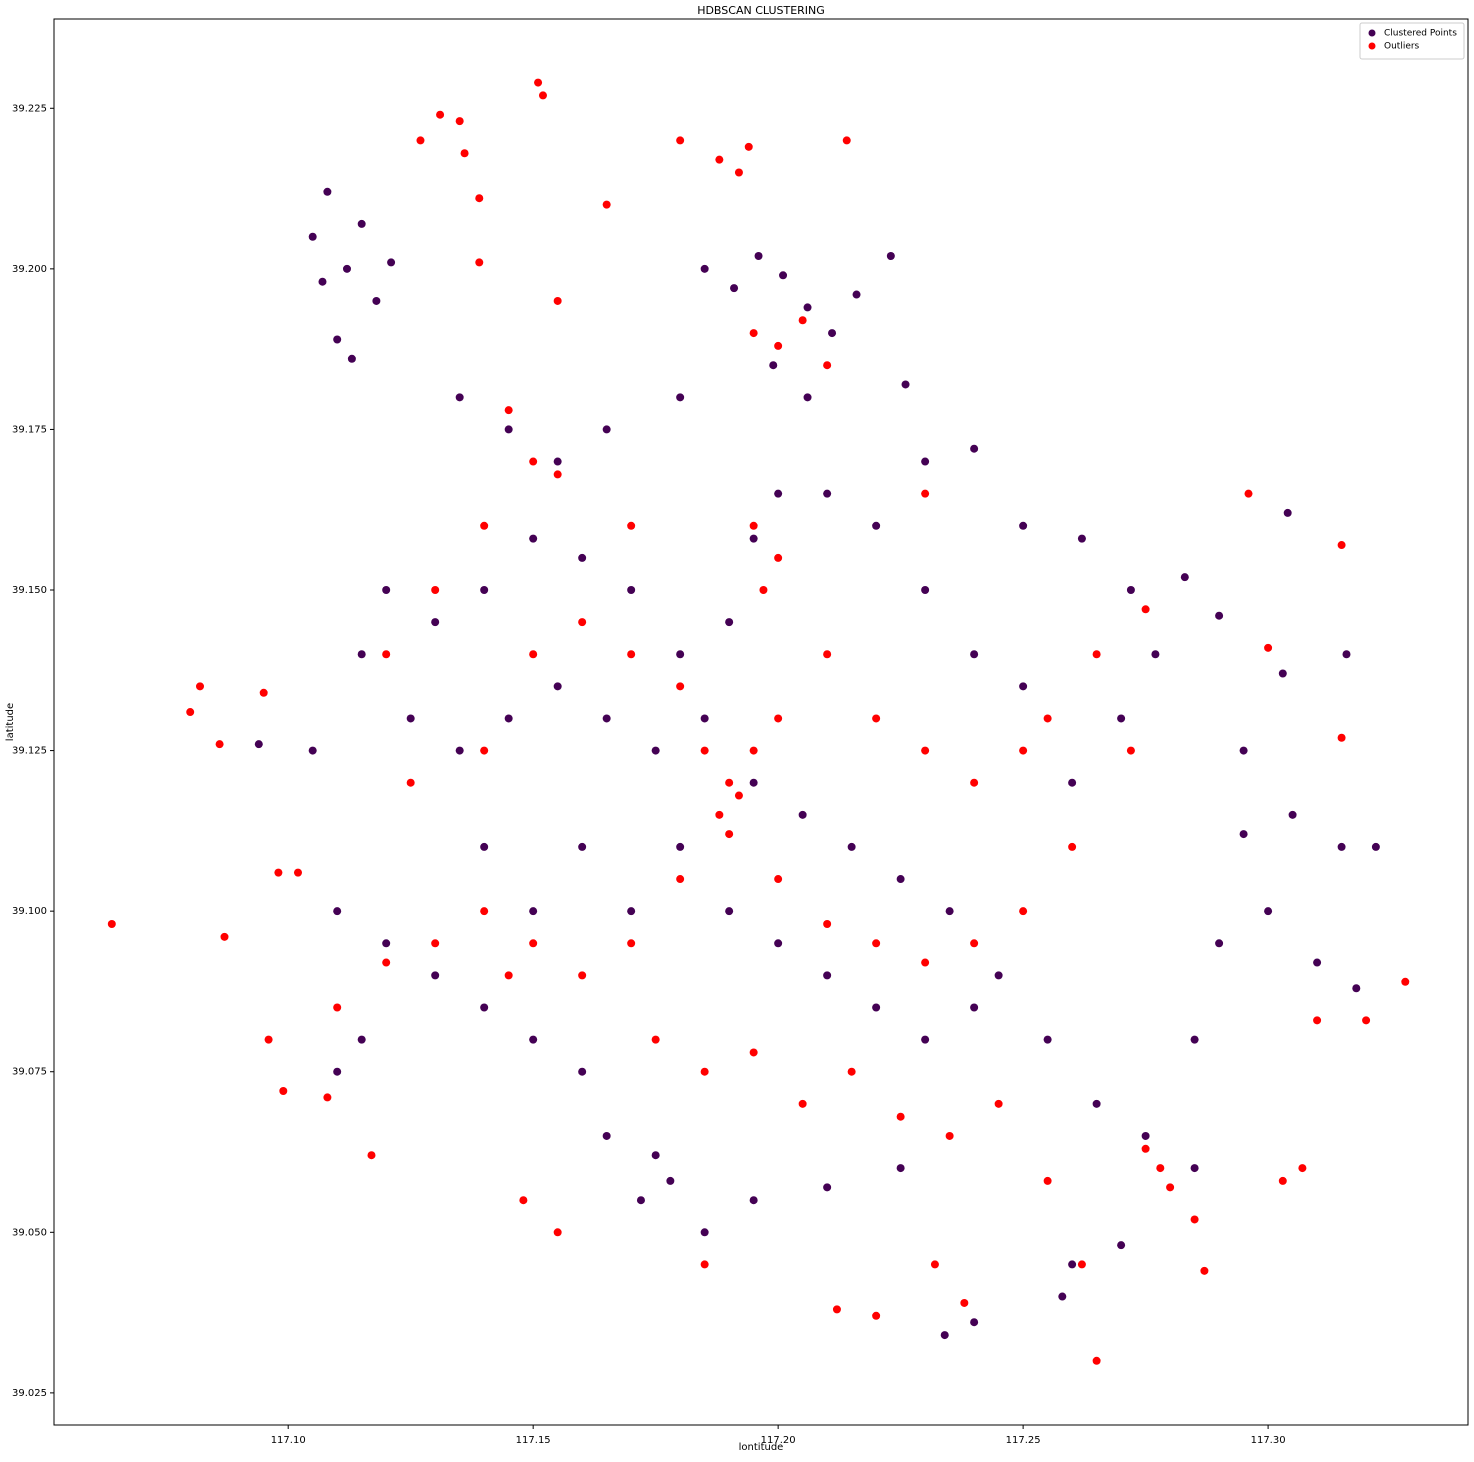 The image size is (1474, 1462). I want to click on x-tick-label: 117.10, so click(288, 1440).